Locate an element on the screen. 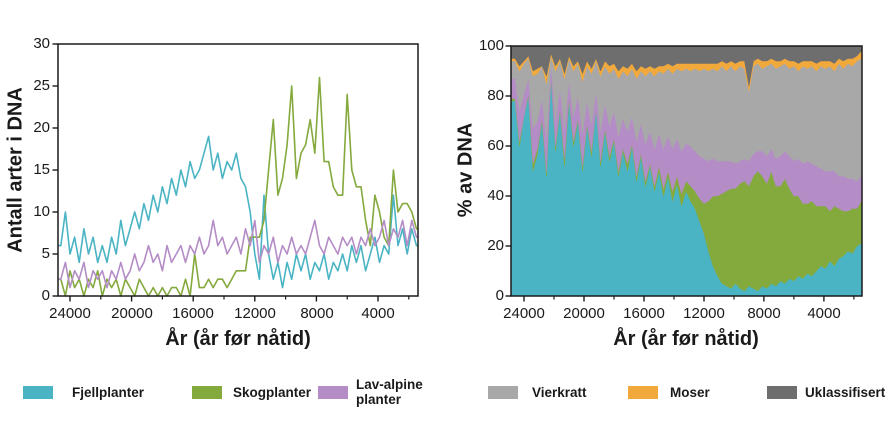 This screenshot has height=429, width=895. right-x-tick-label-12000: 12000 is located at coordinates (704, 313).